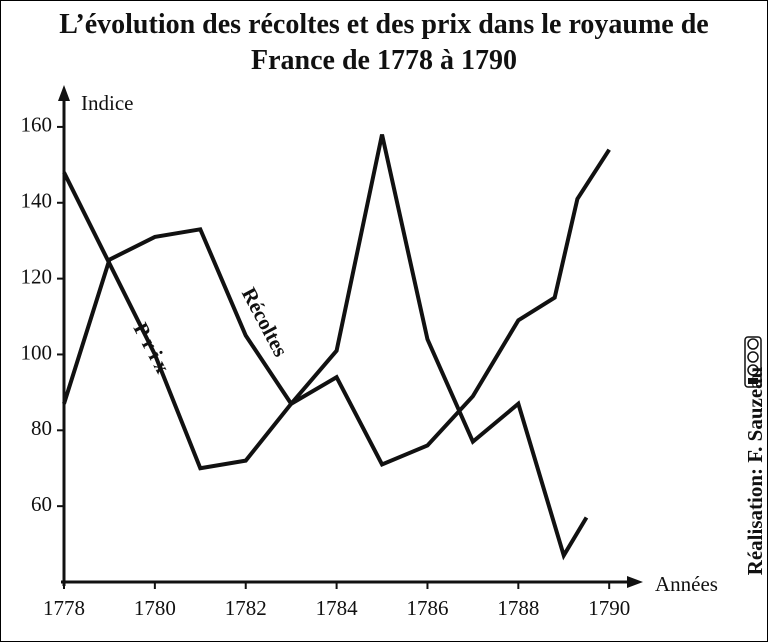  I want to click on x-tick-label: 1784, so click(337, 608).